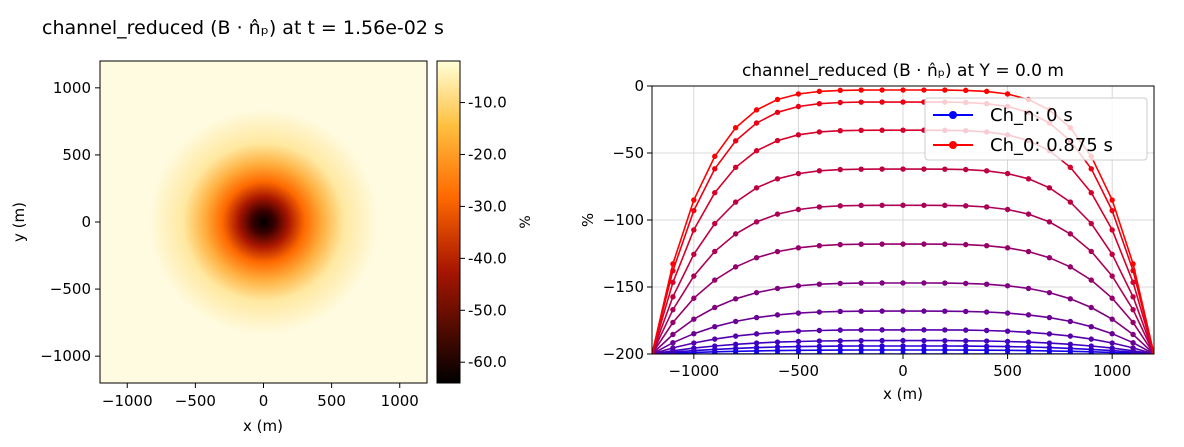 The height and width of the screenshot is (447, 1184). I want to click on heatmap-y-tick-label: 500, so click(76, 155).